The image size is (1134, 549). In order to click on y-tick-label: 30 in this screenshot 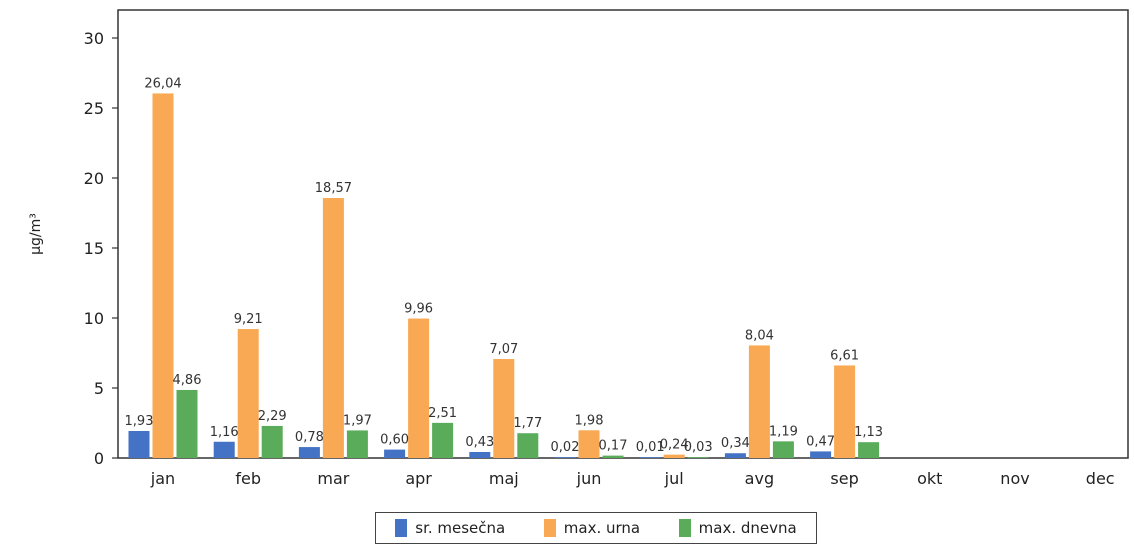, I will do `click(94, 38)`.